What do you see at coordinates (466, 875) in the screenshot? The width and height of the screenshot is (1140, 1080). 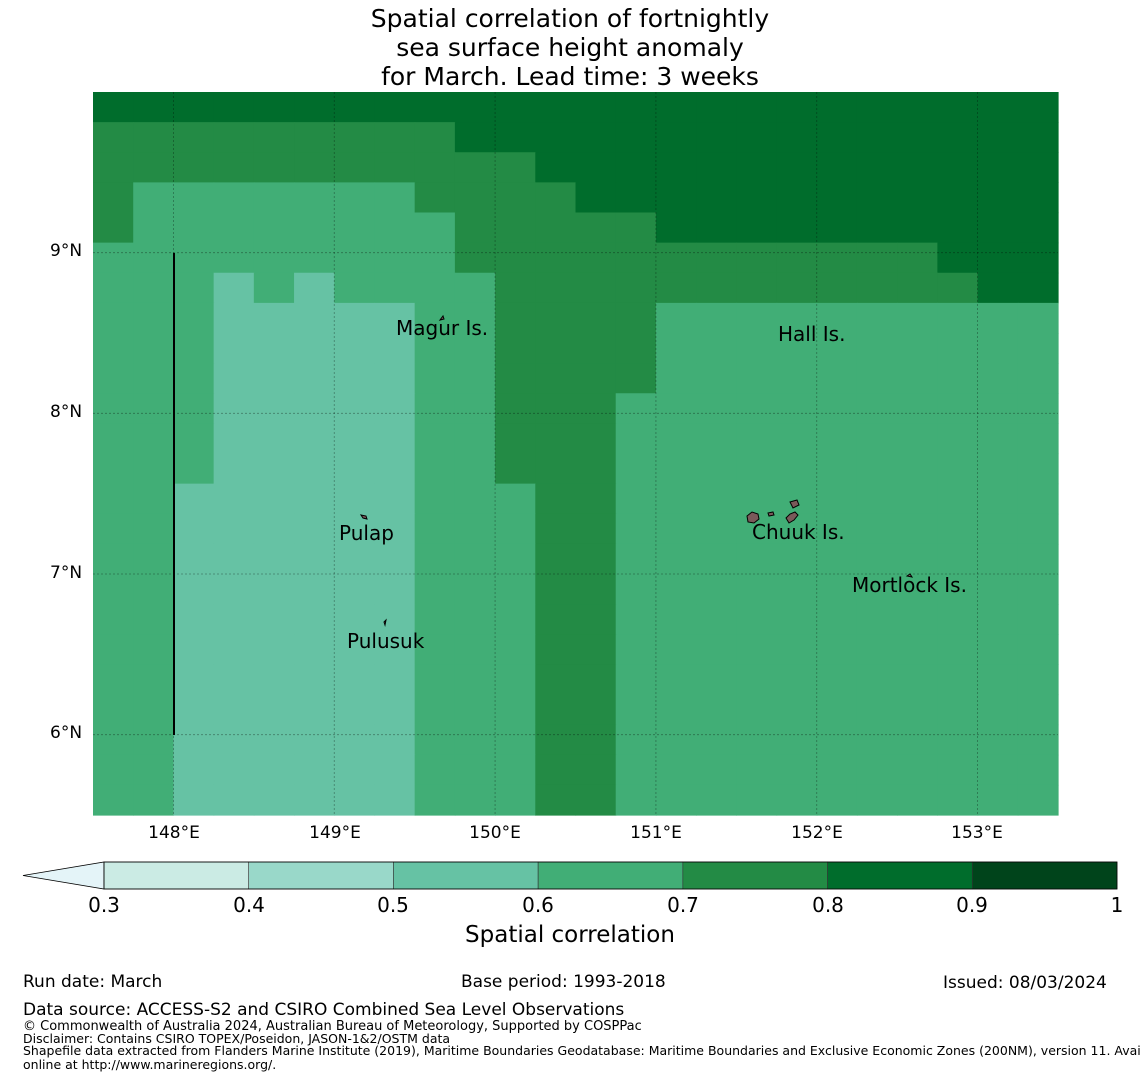 I see `colorbar-segment` at bounding box center [466, 875].